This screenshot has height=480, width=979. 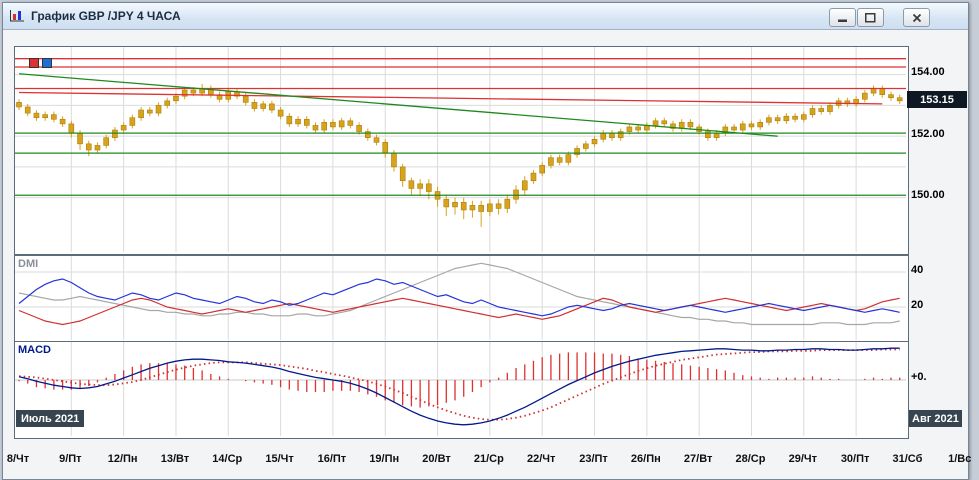 What do you see at coordinates (645, 459) in the screenshot?
I see `x-axis-label: 26/Пн` at bounding box center [645, 459].